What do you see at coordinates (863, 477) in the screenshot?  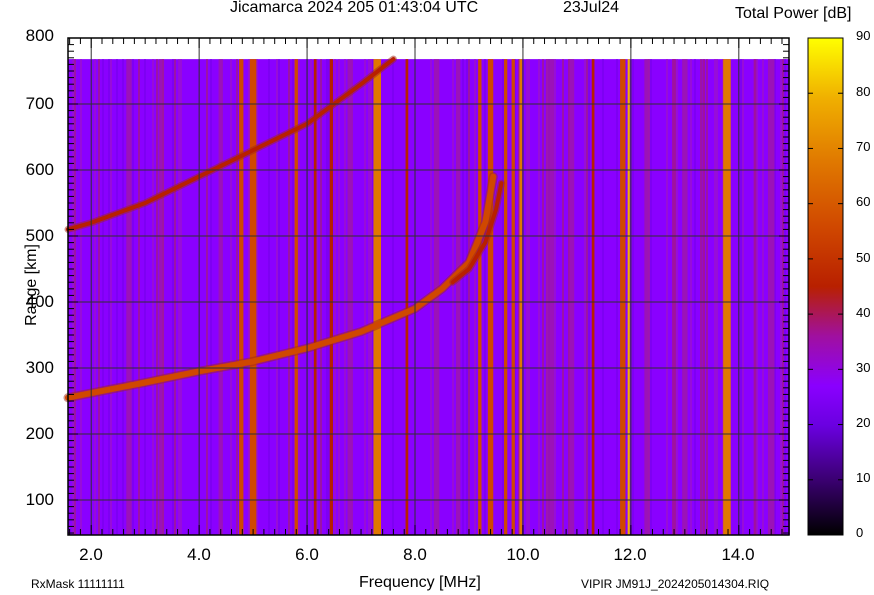 I see `colorbar-tick-label: 10` at bounding box center [863, 477].